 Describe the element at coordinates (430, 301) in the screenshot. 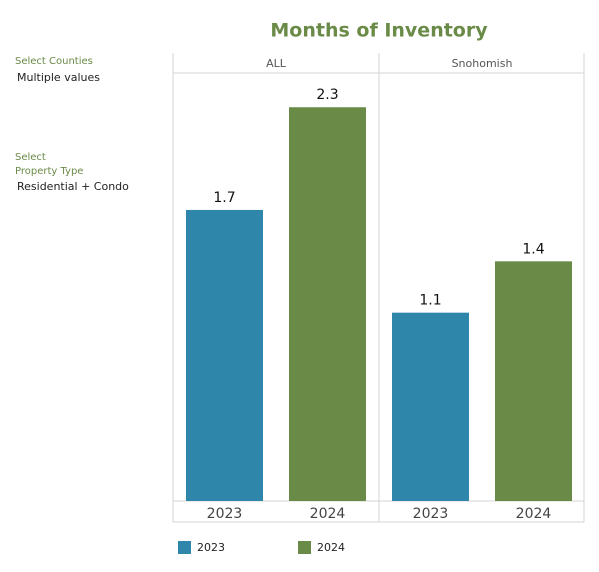

I see `data-label: 1.1` at that location.